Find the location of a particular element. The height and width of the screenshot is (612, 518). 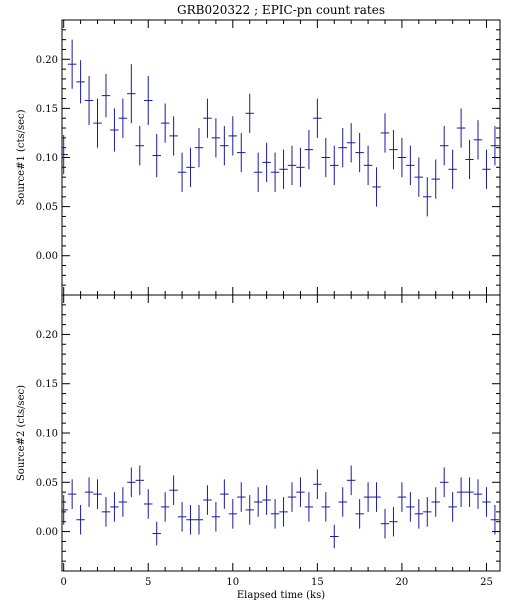

chart-title: GRB020322 ; EPIC-pn count rates is located at coordinates (281, 10).